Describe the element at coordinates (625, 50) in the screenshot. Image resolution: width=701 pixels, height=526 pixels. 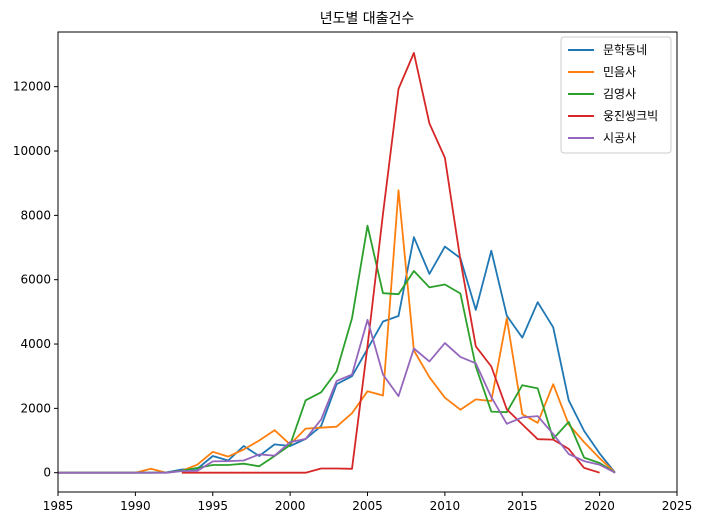
I see `legend-label: 문학동네` at that location.